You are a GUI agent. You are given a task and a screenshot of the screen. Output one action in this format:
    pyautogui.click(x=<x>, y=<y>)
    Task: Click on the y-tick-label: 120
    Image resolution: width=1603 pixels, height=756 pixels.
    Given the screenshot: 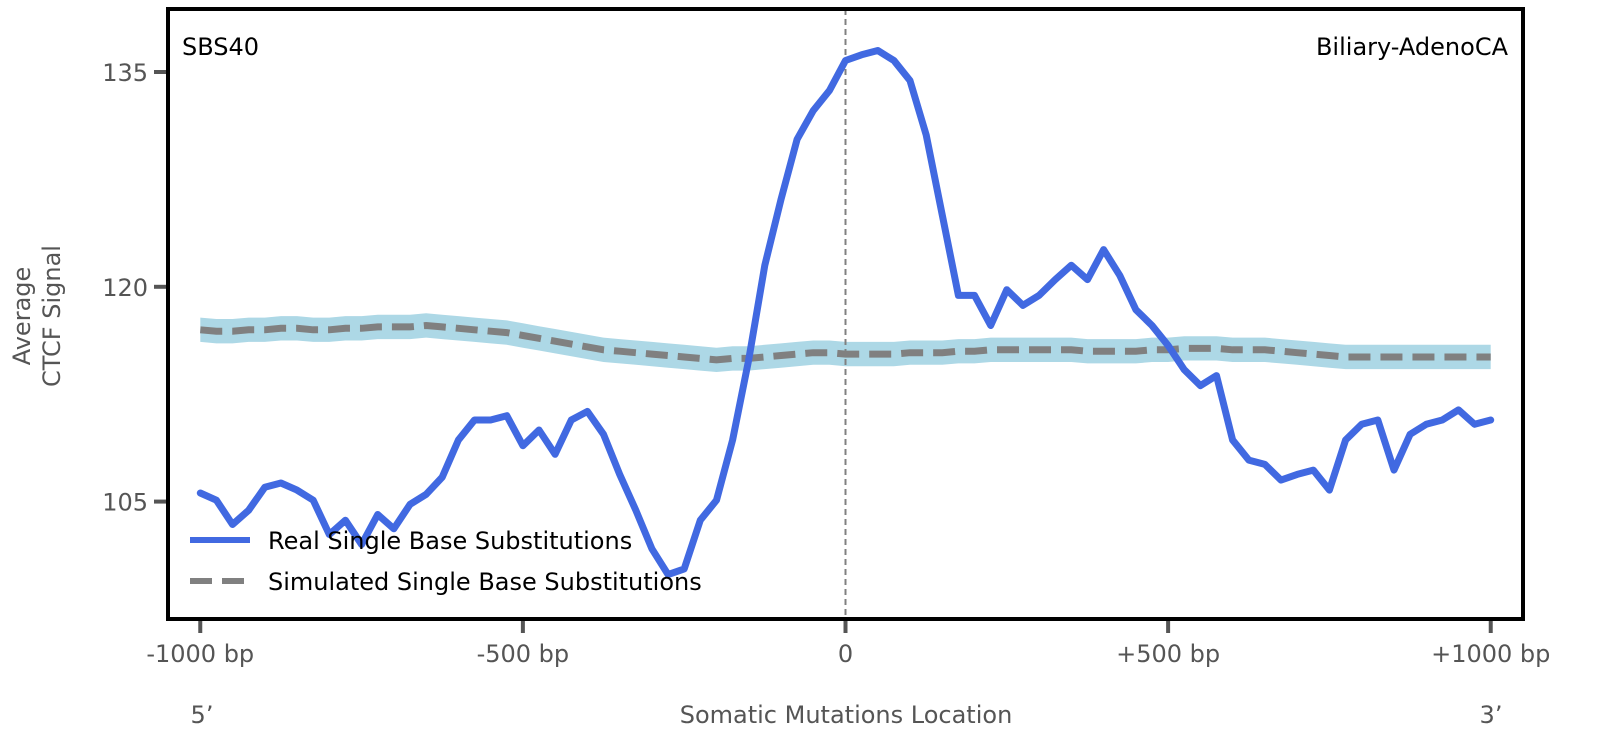 What is the action you would take?
    pyautogui.click(x=125, y=288)
    